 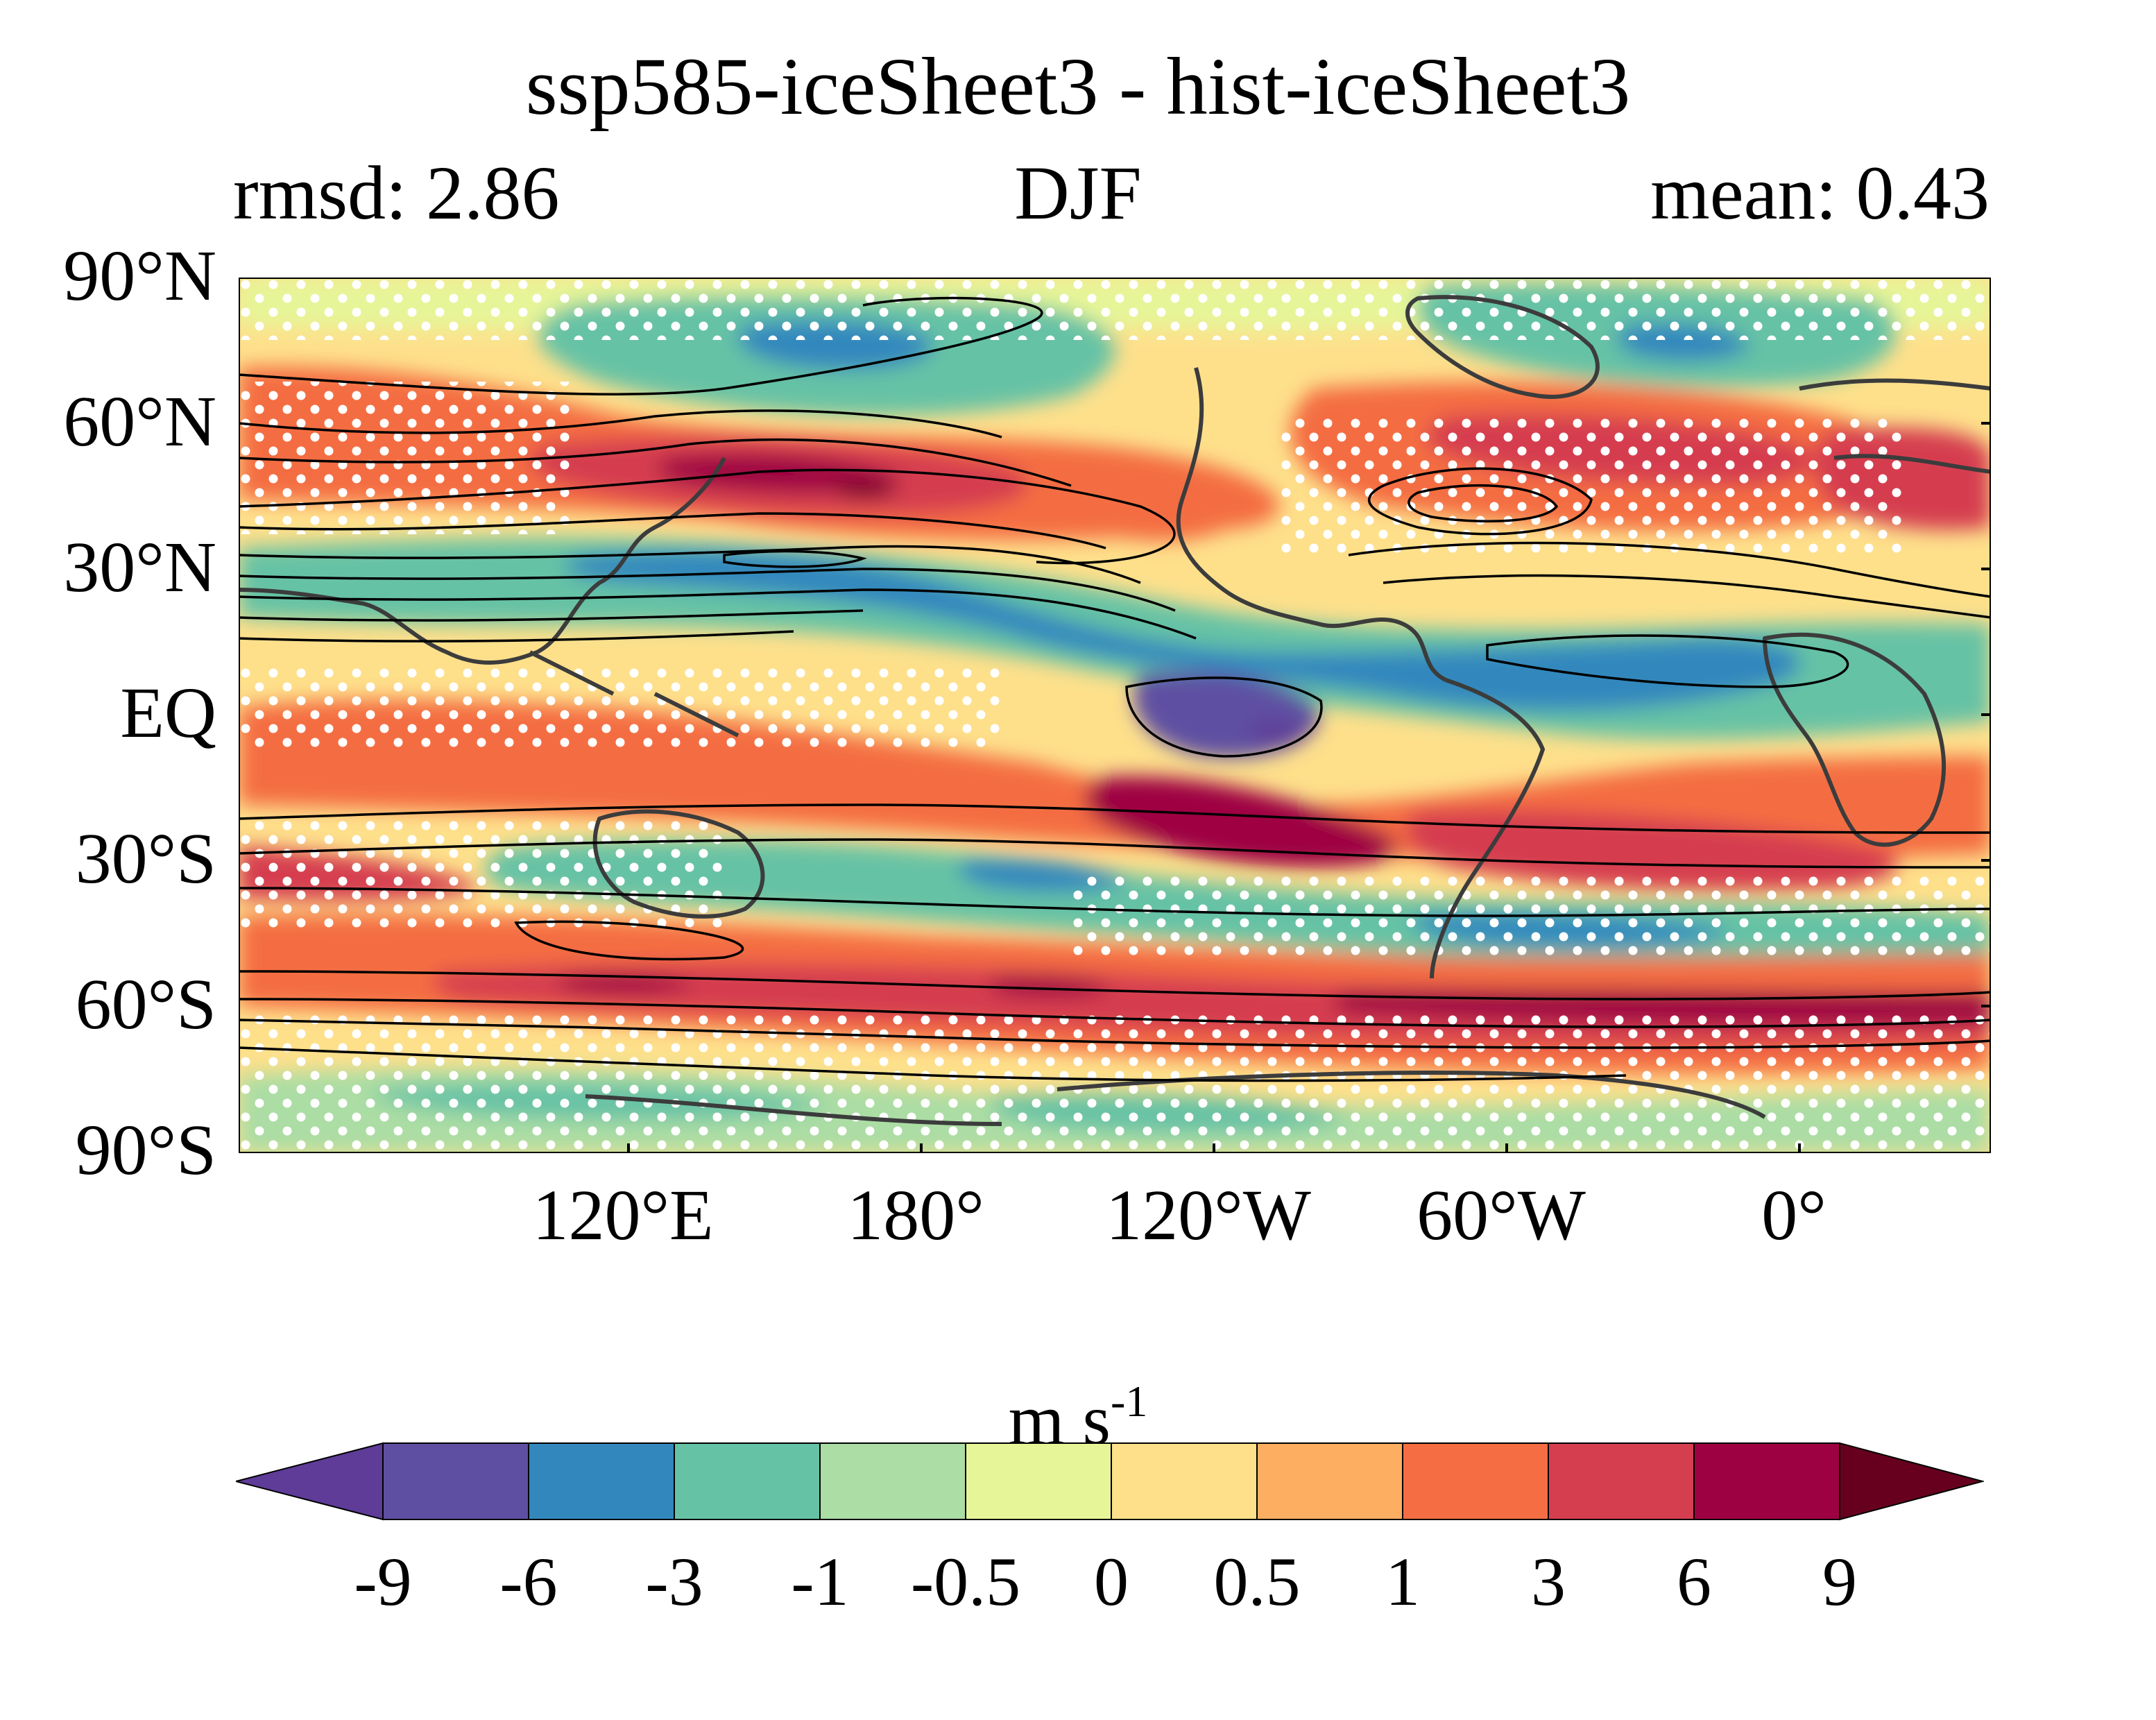 I want to click on colorbar-tick-label: 1, so click(x=1402, y=1581).